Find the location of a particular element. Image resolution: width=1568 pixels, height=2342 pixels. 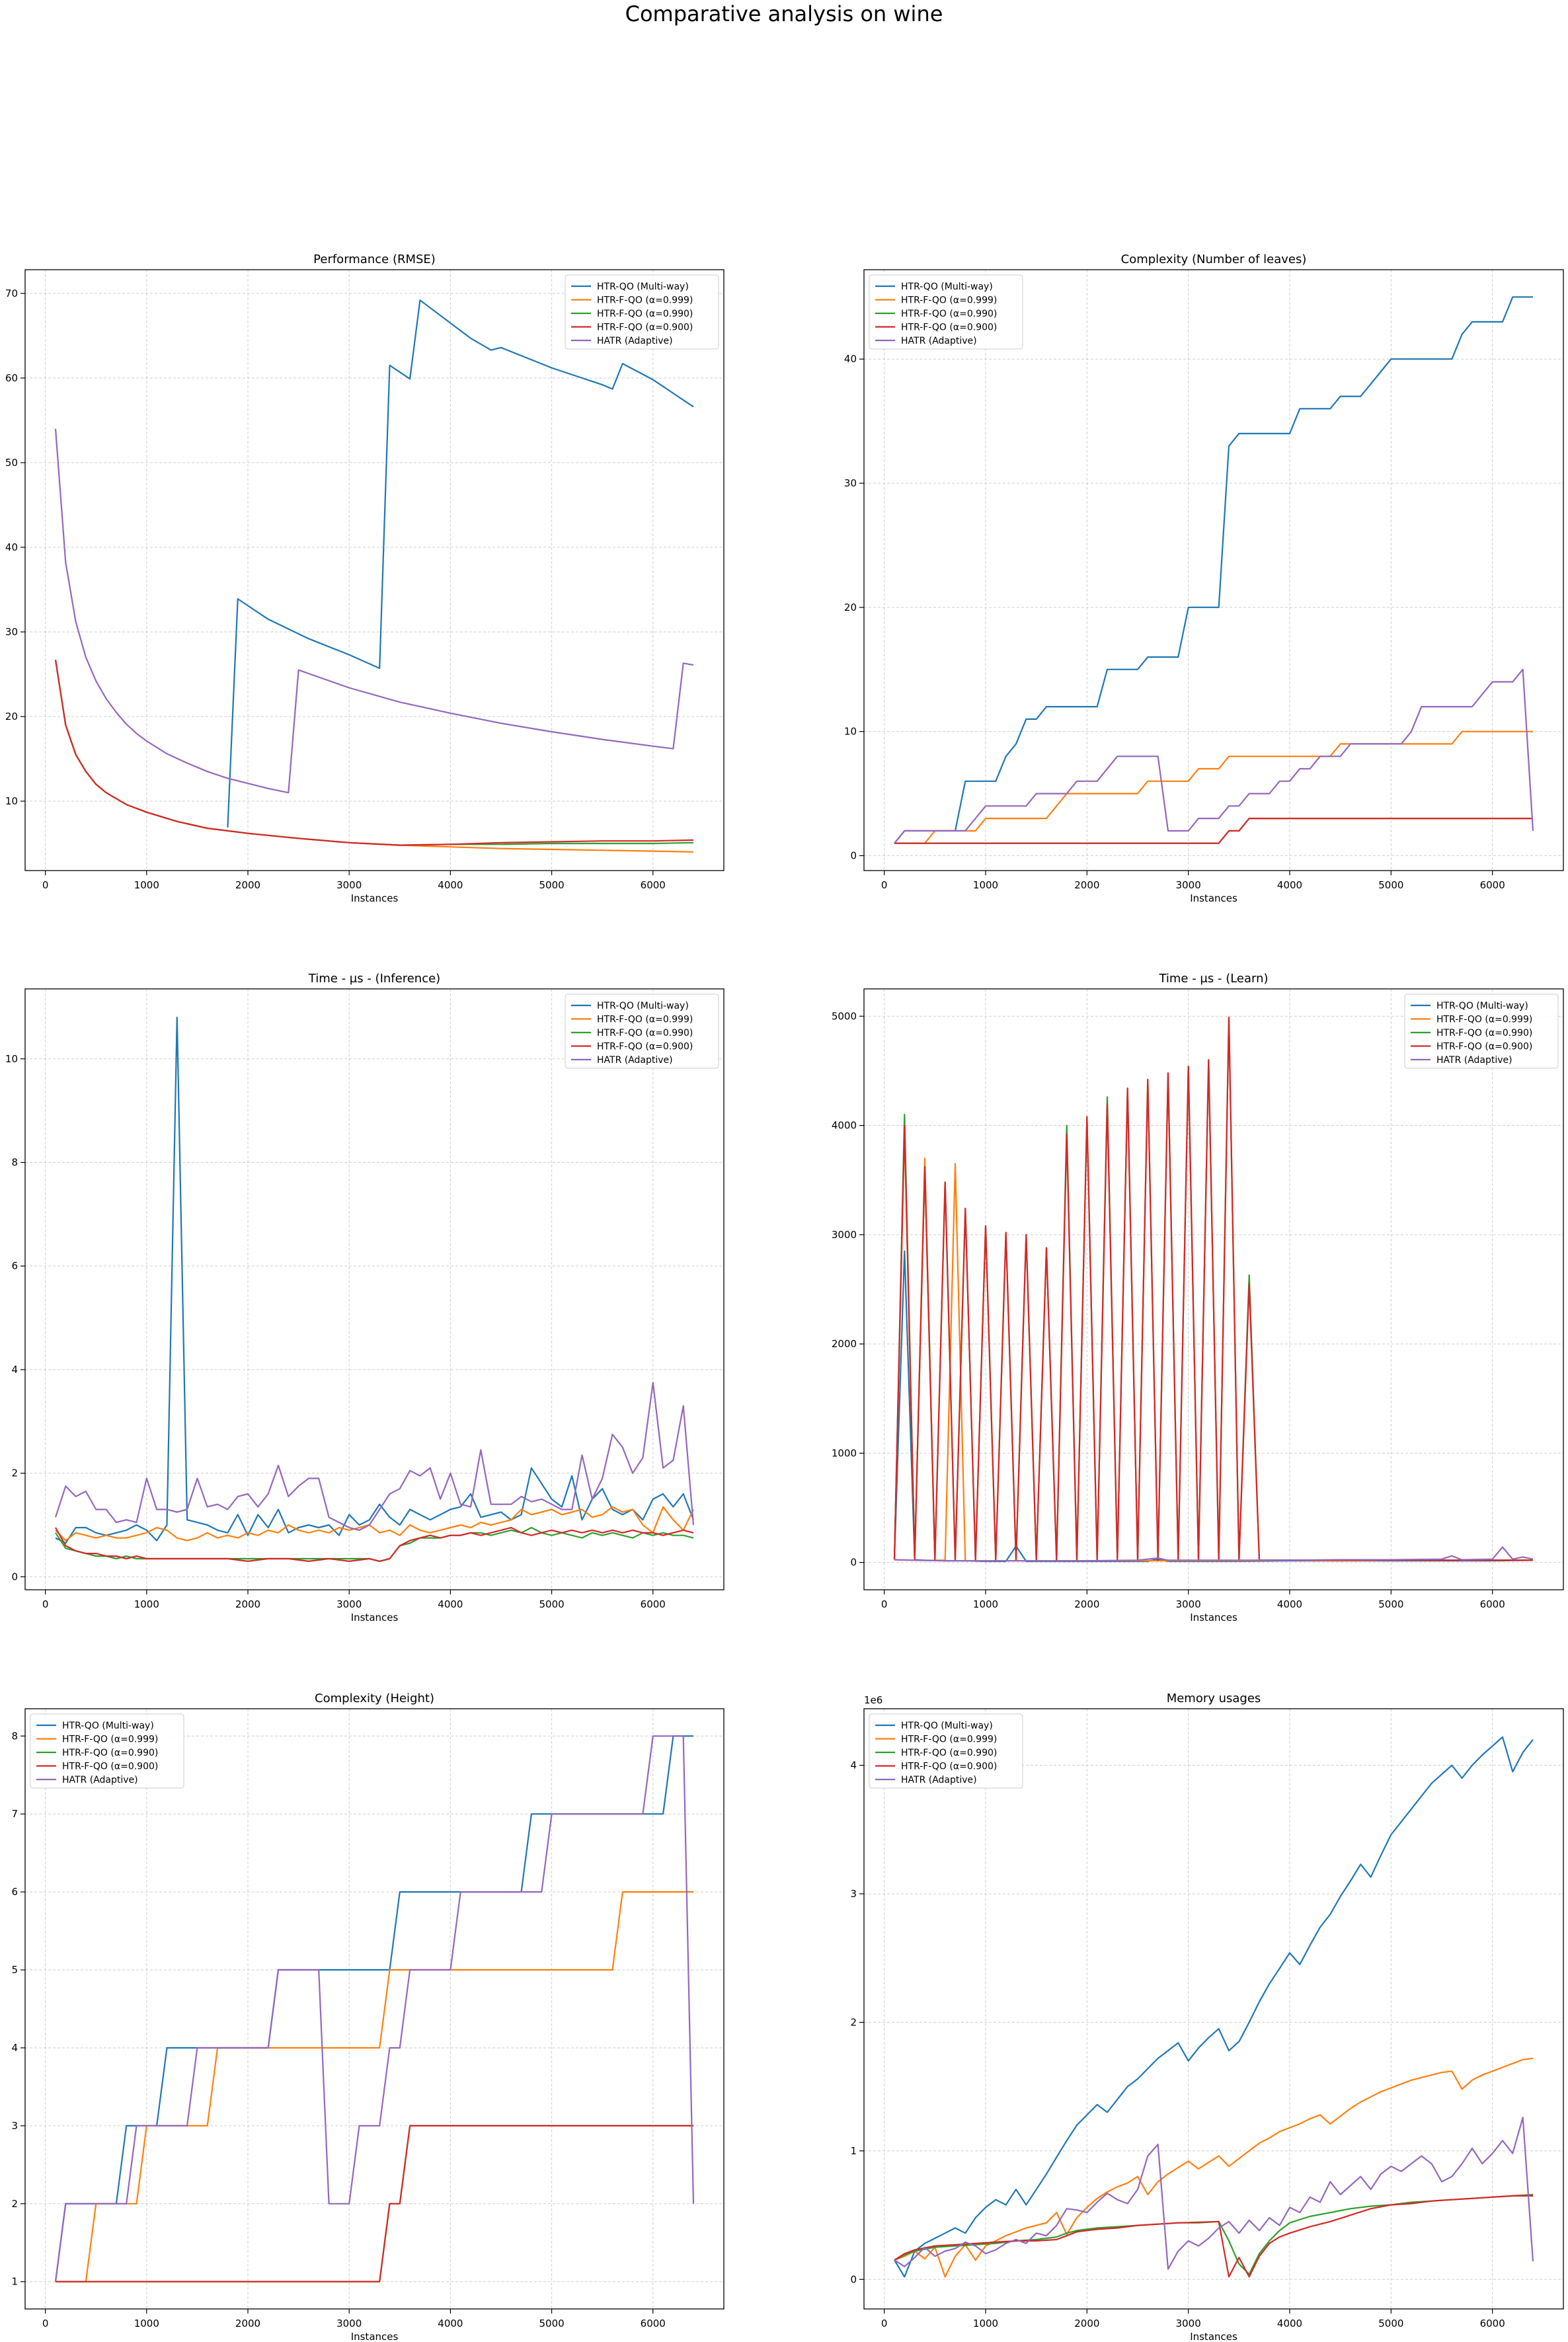

tick-labels: 0 1000 2000 3000 4000 5000 6000 0 10 20 30 40 is located at coordinates (1174, 622).